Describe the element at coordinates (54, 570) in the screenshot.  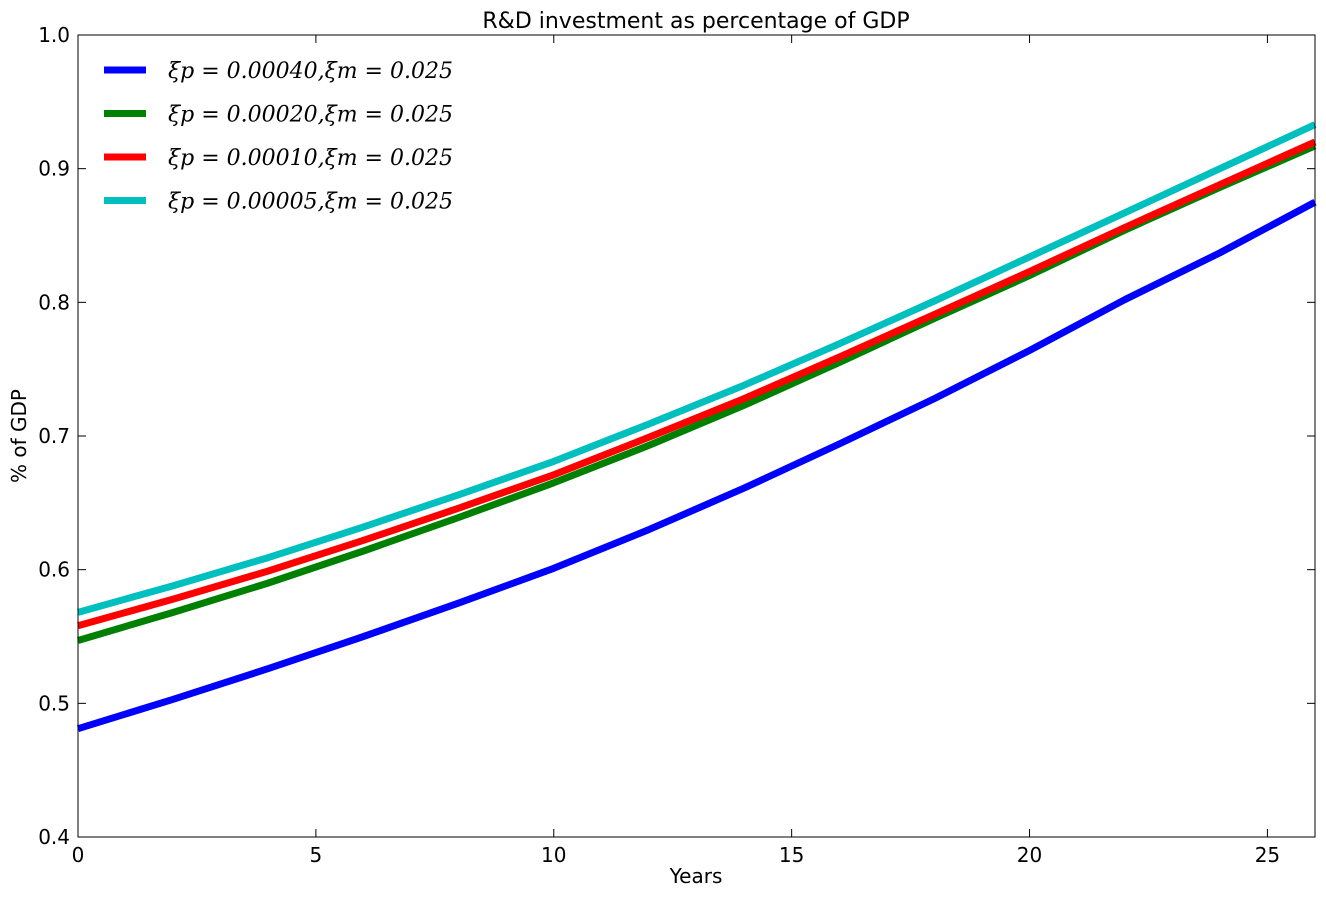
I see `y-tick-label: 0.6` at that location.